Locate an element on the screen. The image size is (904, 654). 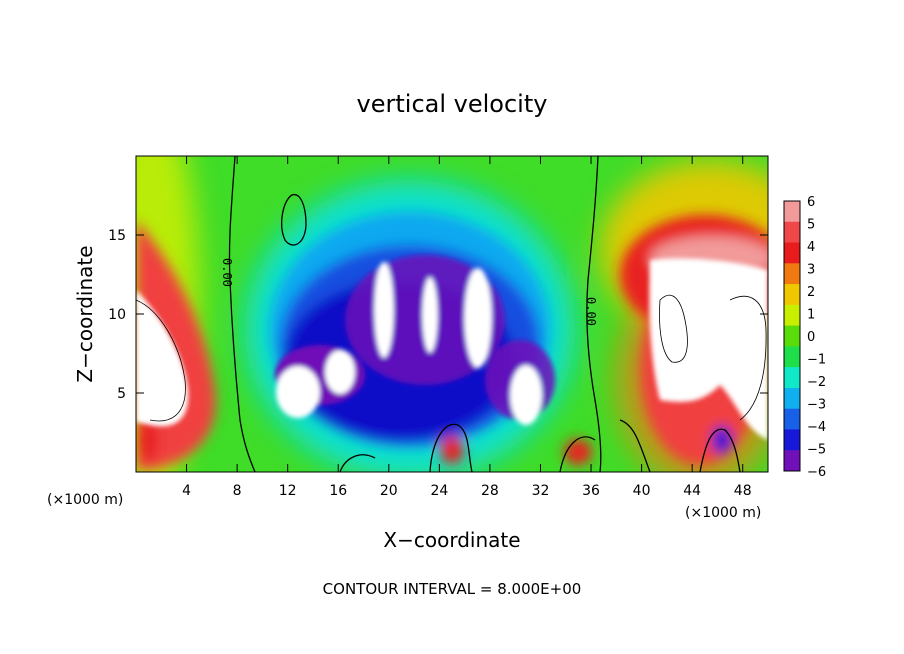
y-axis-label: Z−coordinate is located at coordinates (85, 313).